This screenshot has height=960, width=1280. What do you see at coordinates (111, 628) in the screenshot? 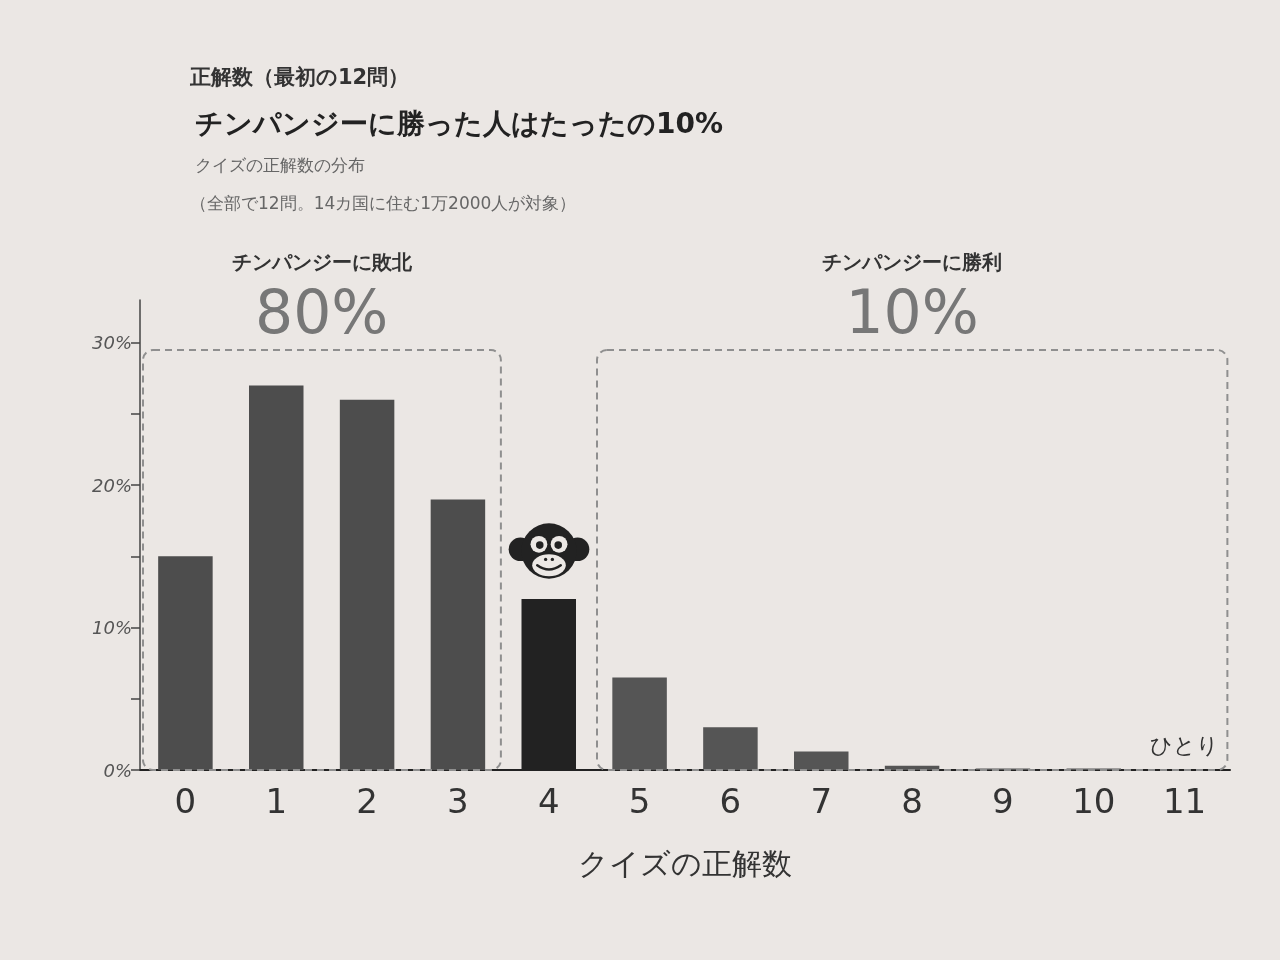
I see `y-tick-label: 10%` at bounding box center [111, 628].